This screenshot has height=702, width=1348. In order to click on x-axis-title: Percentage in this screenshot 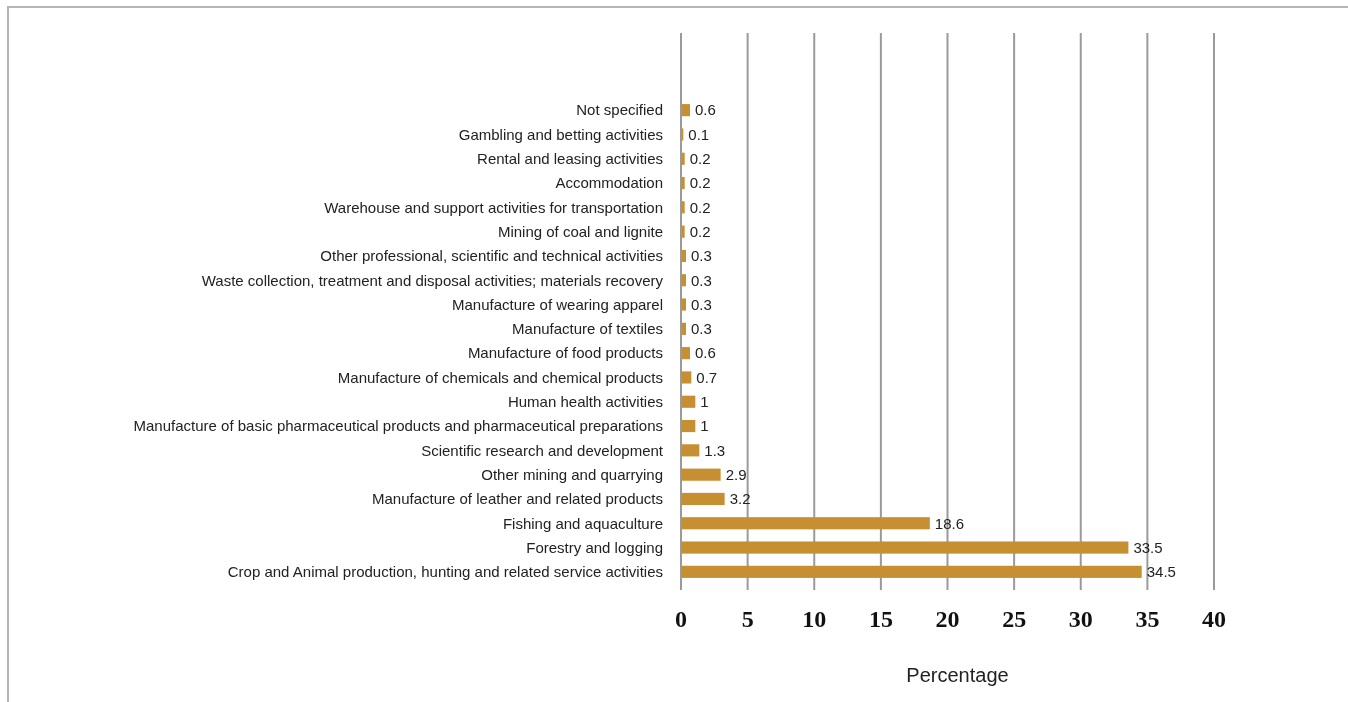, I will do `click(957, 675)`.